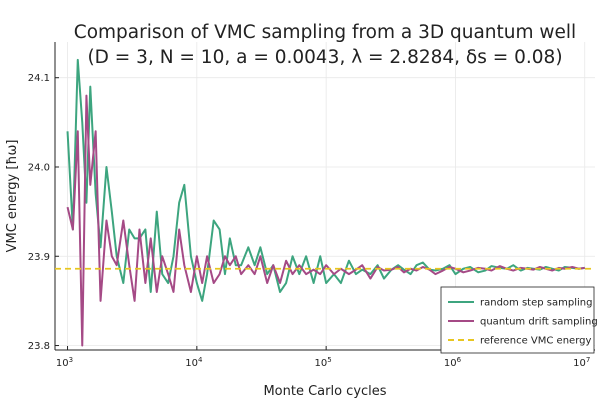 The image size is (600, 400). I want to click on y-tick-label: 24.1, so click(39, 78).